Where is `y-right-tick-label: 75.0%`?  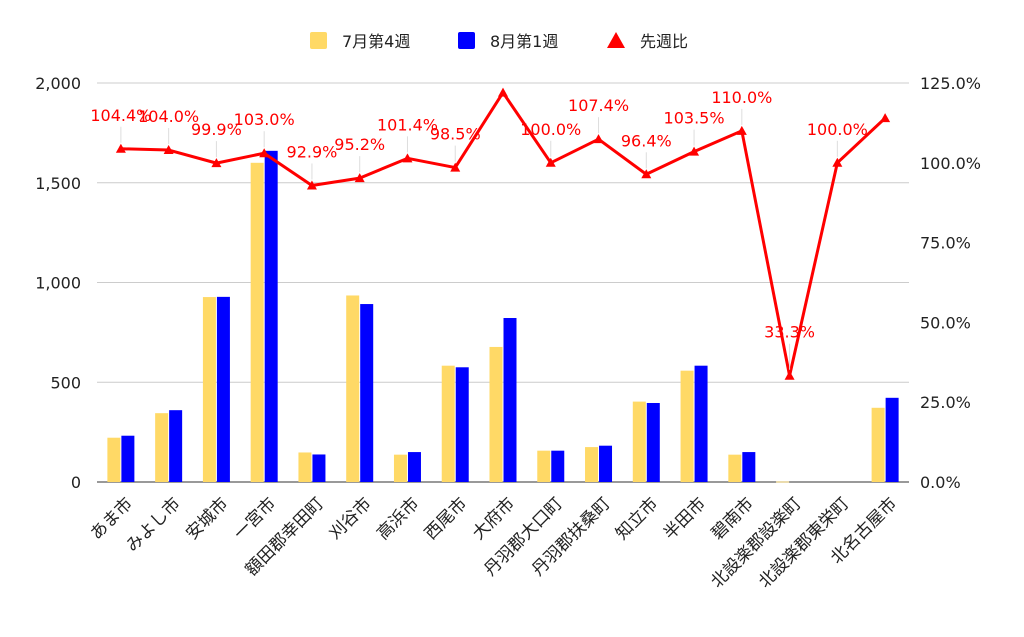
y-right-tick-label: 75.0% is located at coordinates (945, 243).